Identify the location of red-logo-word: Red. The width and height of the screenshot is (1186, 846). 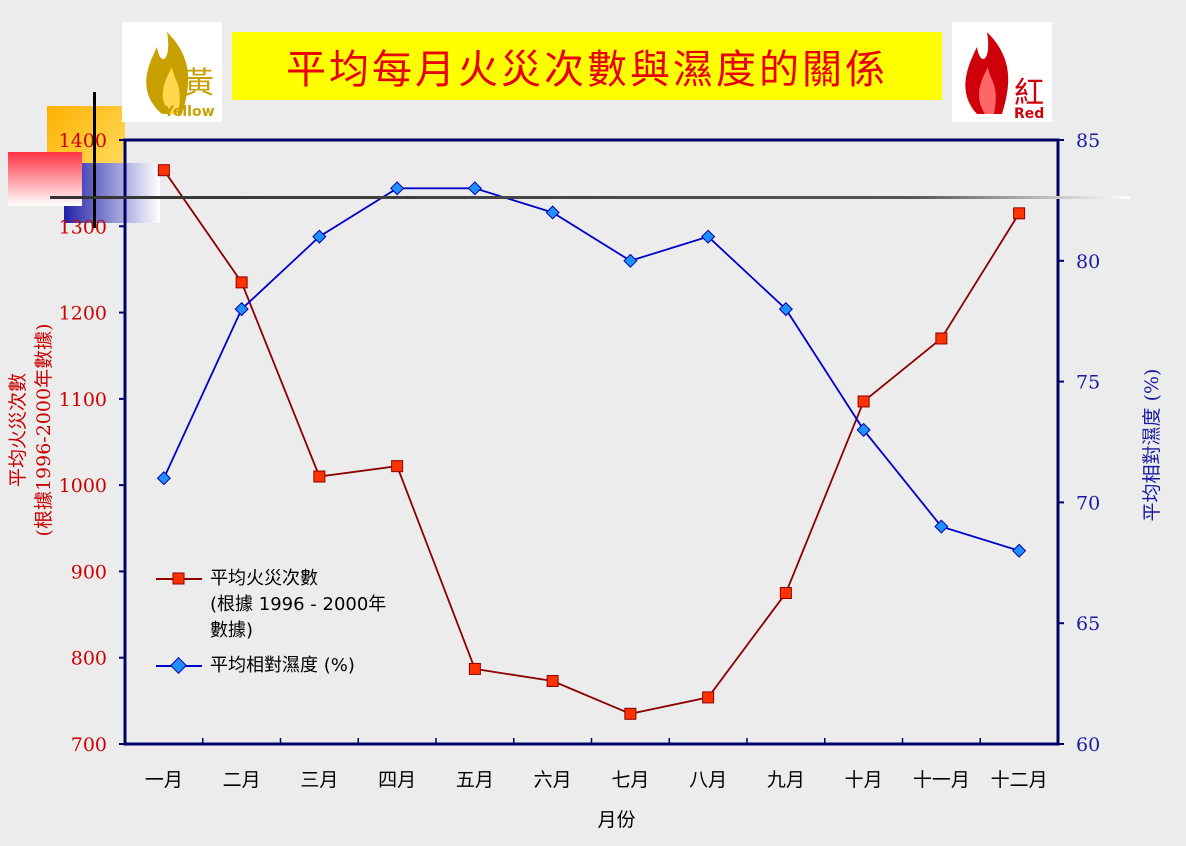
(1029, 114).